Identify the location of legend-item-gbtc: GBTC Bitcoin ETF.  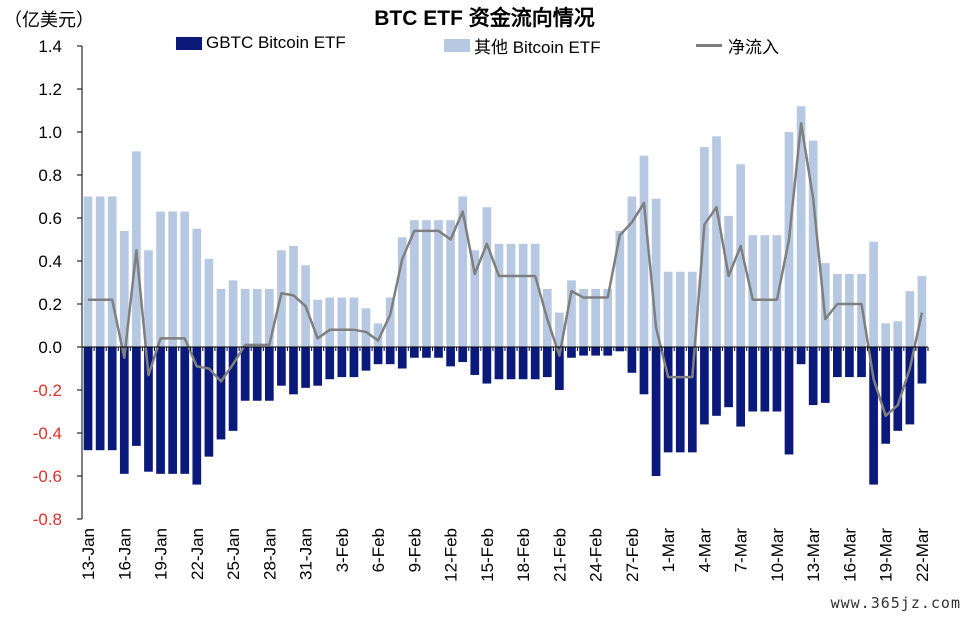
(261, 43).